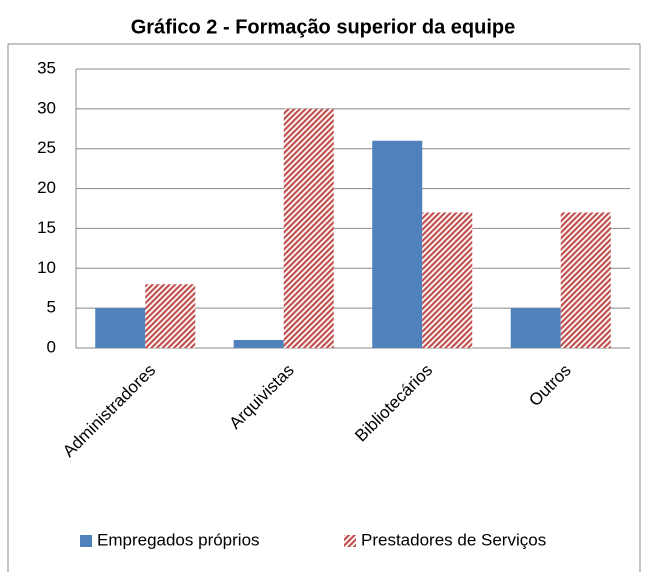  I want to click on y-tick-label: 20, so click(46, 187).